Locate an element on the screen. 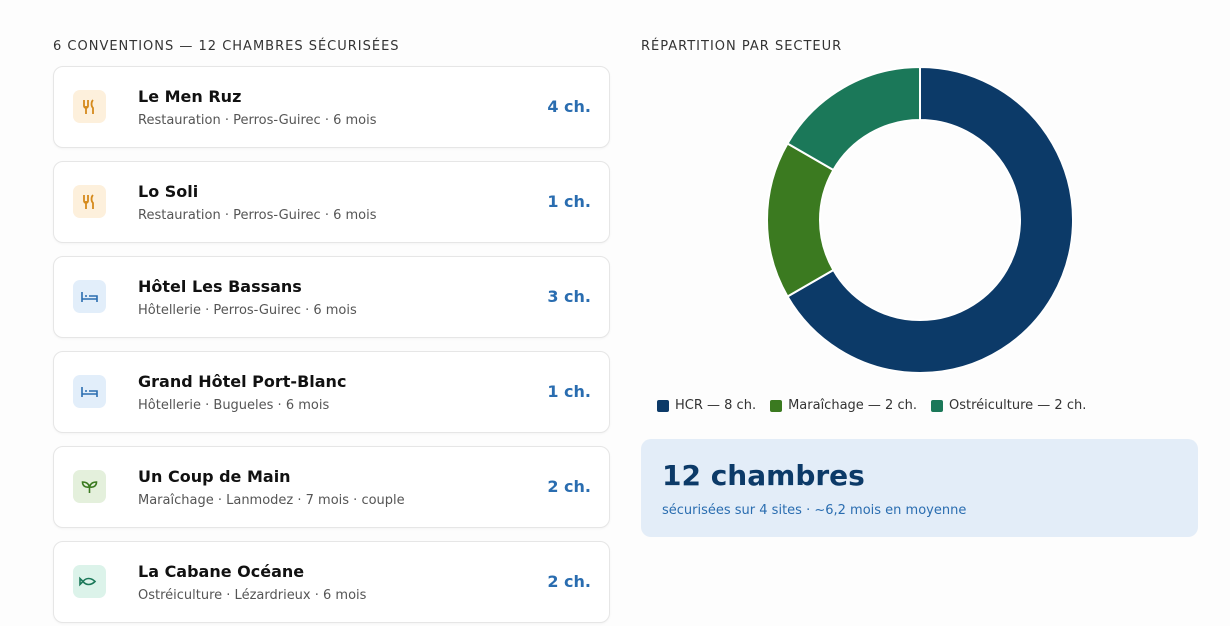  legend-label: Ostréiculture — 2 ch. is located at coordinates (1017, 405).